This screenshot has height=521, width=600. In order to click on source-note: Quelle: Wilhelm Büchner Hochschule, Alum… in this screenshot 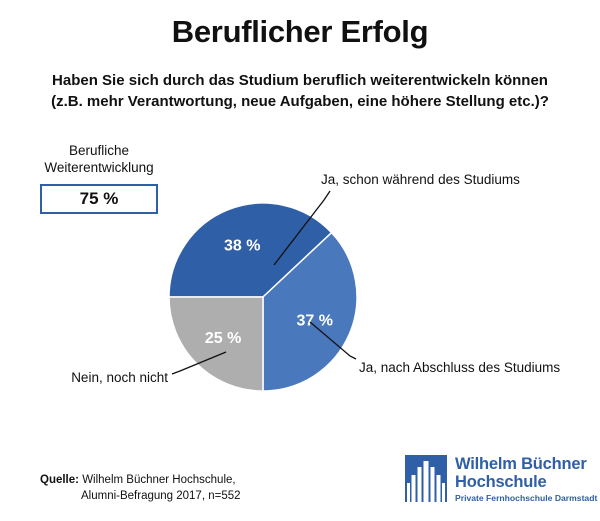, I will do `click(140, 488)`.